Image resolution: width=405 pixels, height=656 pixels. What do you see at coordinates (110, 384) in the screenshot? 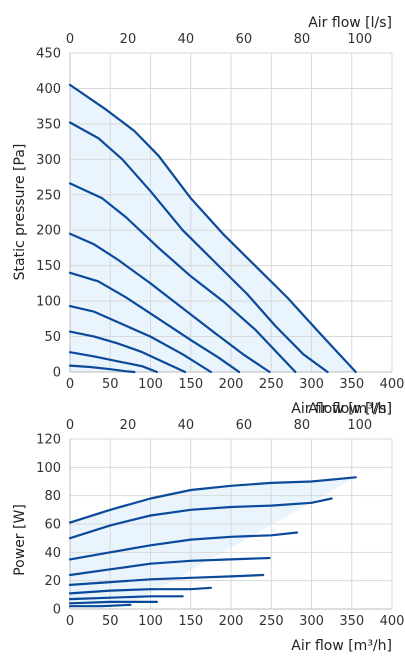
I see `pressure-x-tick-label: 50` at bounding box center [110, 384].